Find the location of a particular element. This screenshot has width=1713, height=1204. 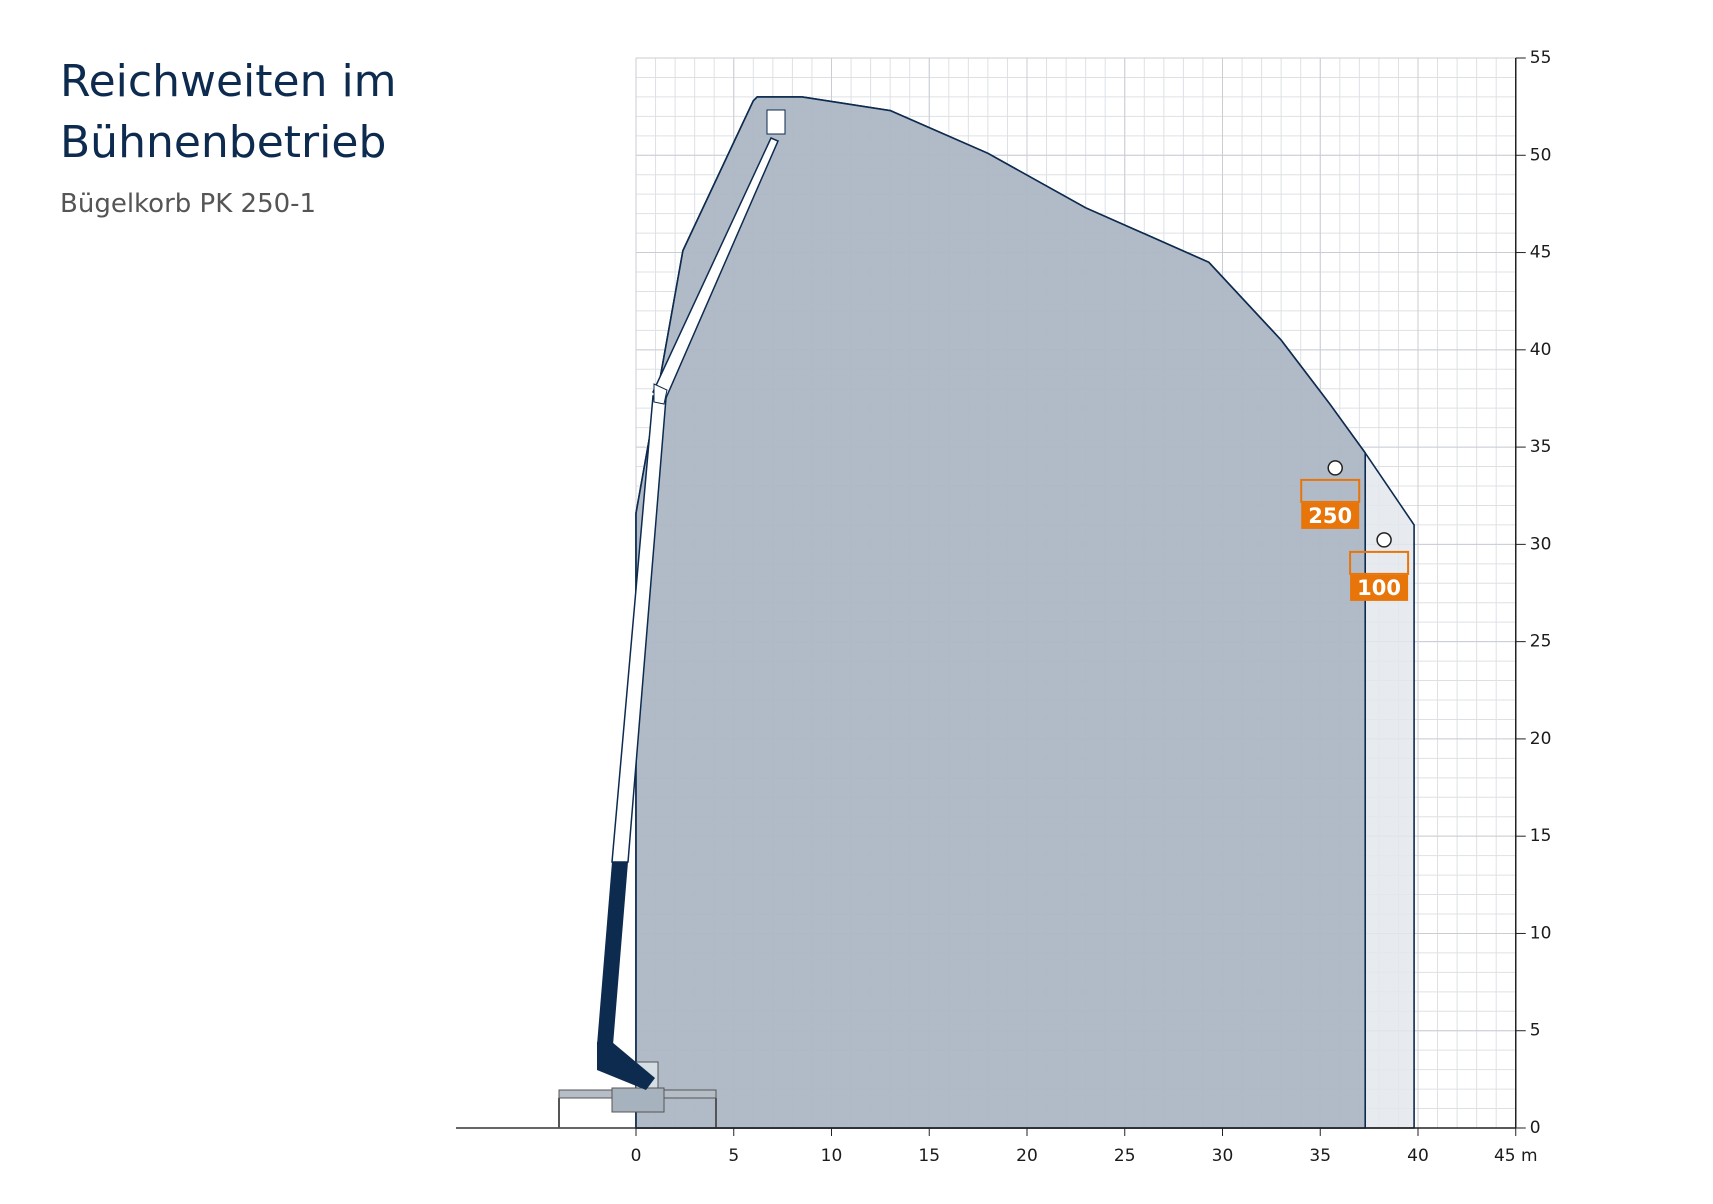

y-tick-label: 25 is located at coordinates (1541, 642).